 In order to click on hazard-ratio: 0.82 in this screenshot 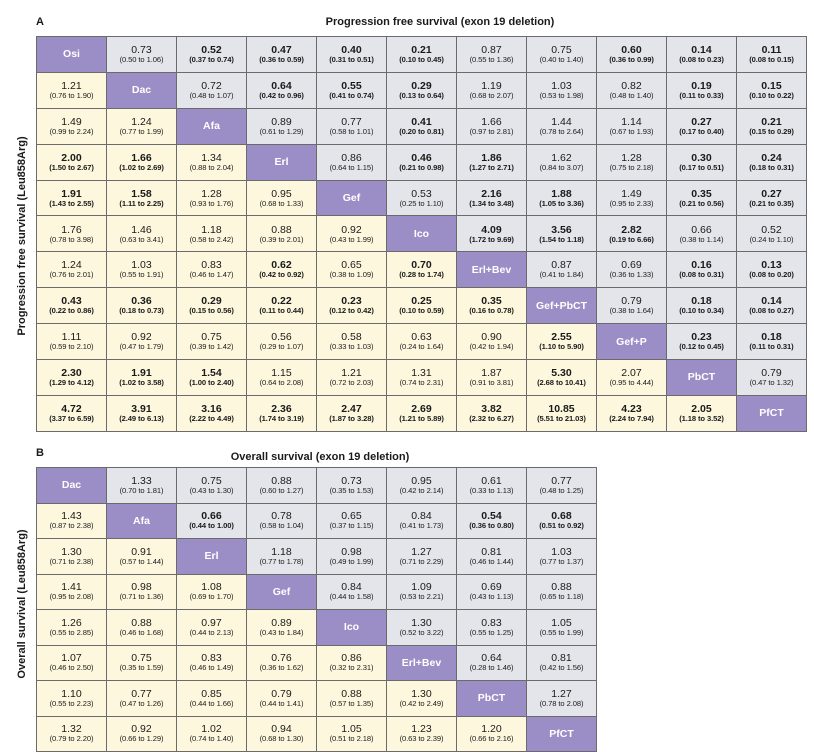, I will do `click(631, 85)`.